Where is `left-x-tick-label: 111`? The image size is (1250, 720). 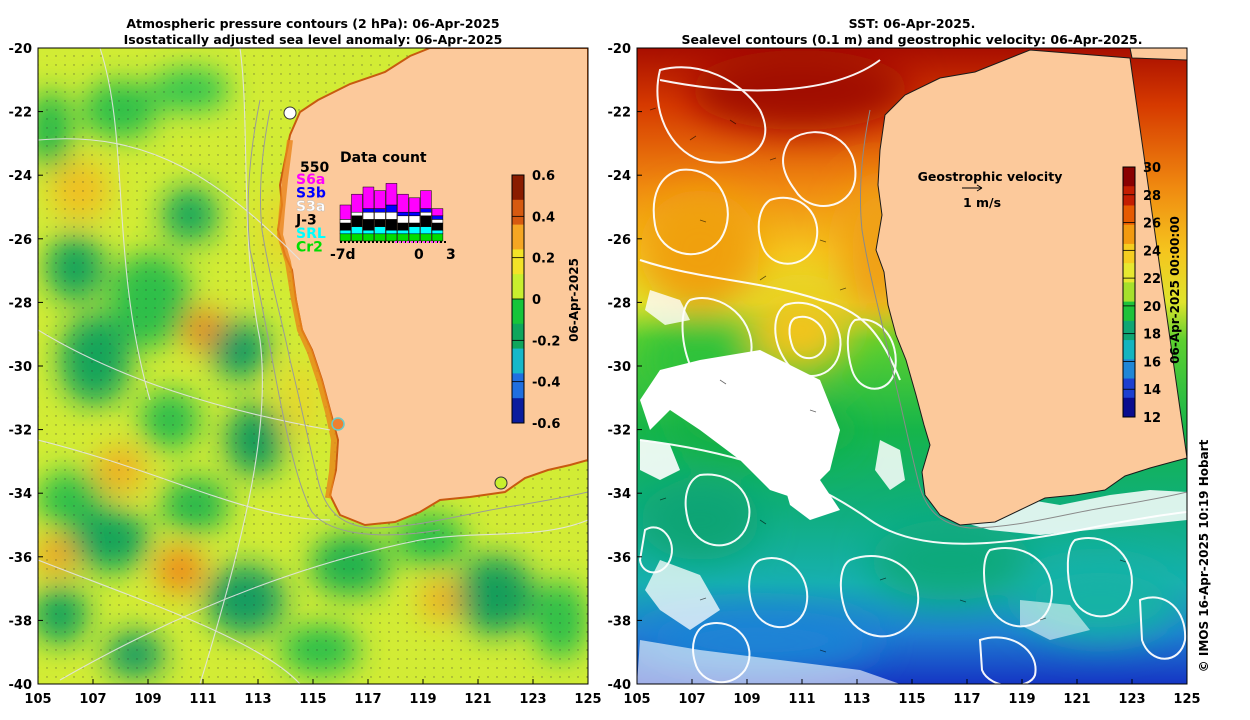 left-x-tick-label: 111 is located at coordinates (202, 699).